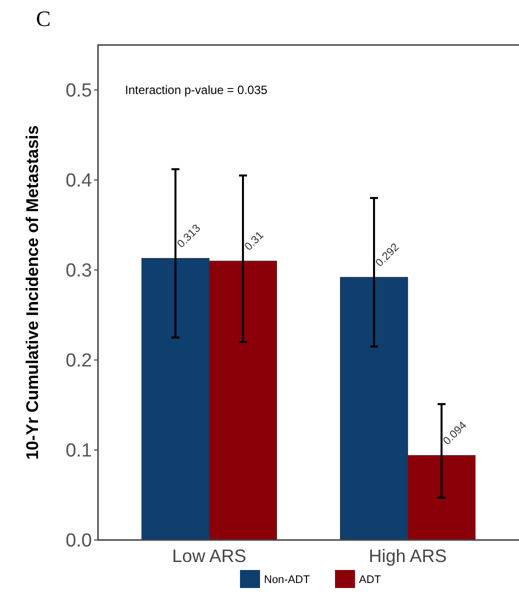 The height and width of the screenshot is (596, 519). Describe the element at coordinates (43, 18) in the screenshot. I see `text: C` at that location.